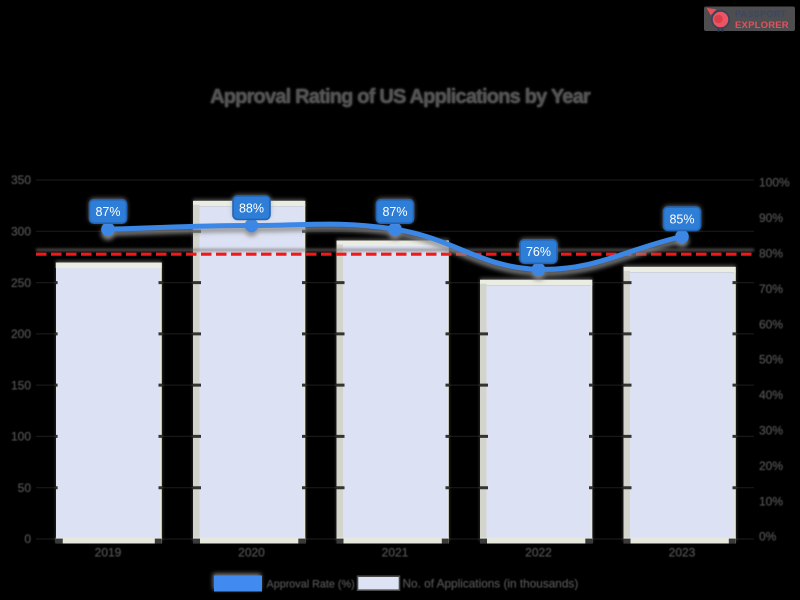  I want to click on svg-text: 10%, so click(771, 501).